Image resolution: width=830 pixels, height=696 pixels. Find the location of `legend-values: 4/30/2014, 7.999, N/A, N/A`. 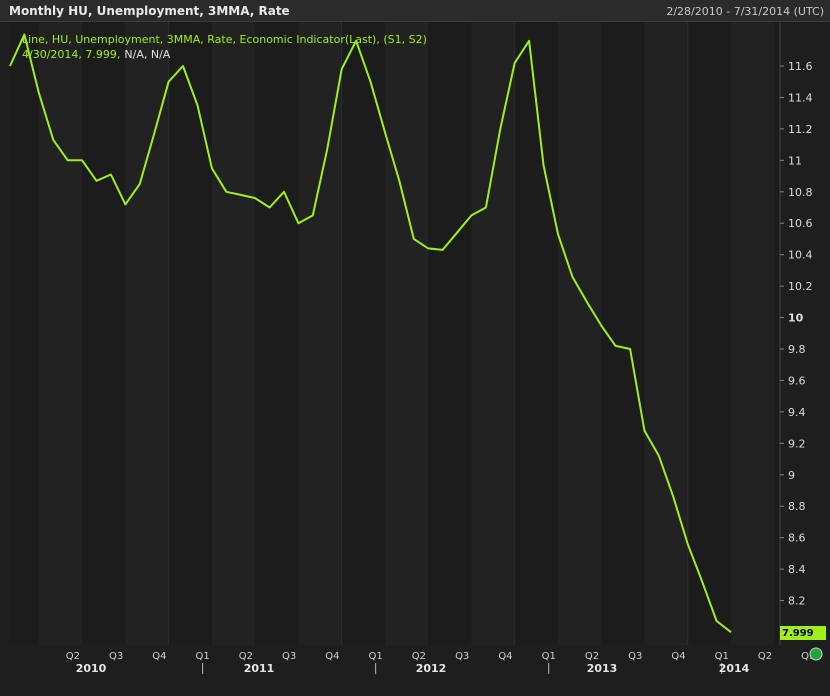

legend-values: 4/30/2014, 7.999, N/A, N/A is located at coordinates (96, 54).